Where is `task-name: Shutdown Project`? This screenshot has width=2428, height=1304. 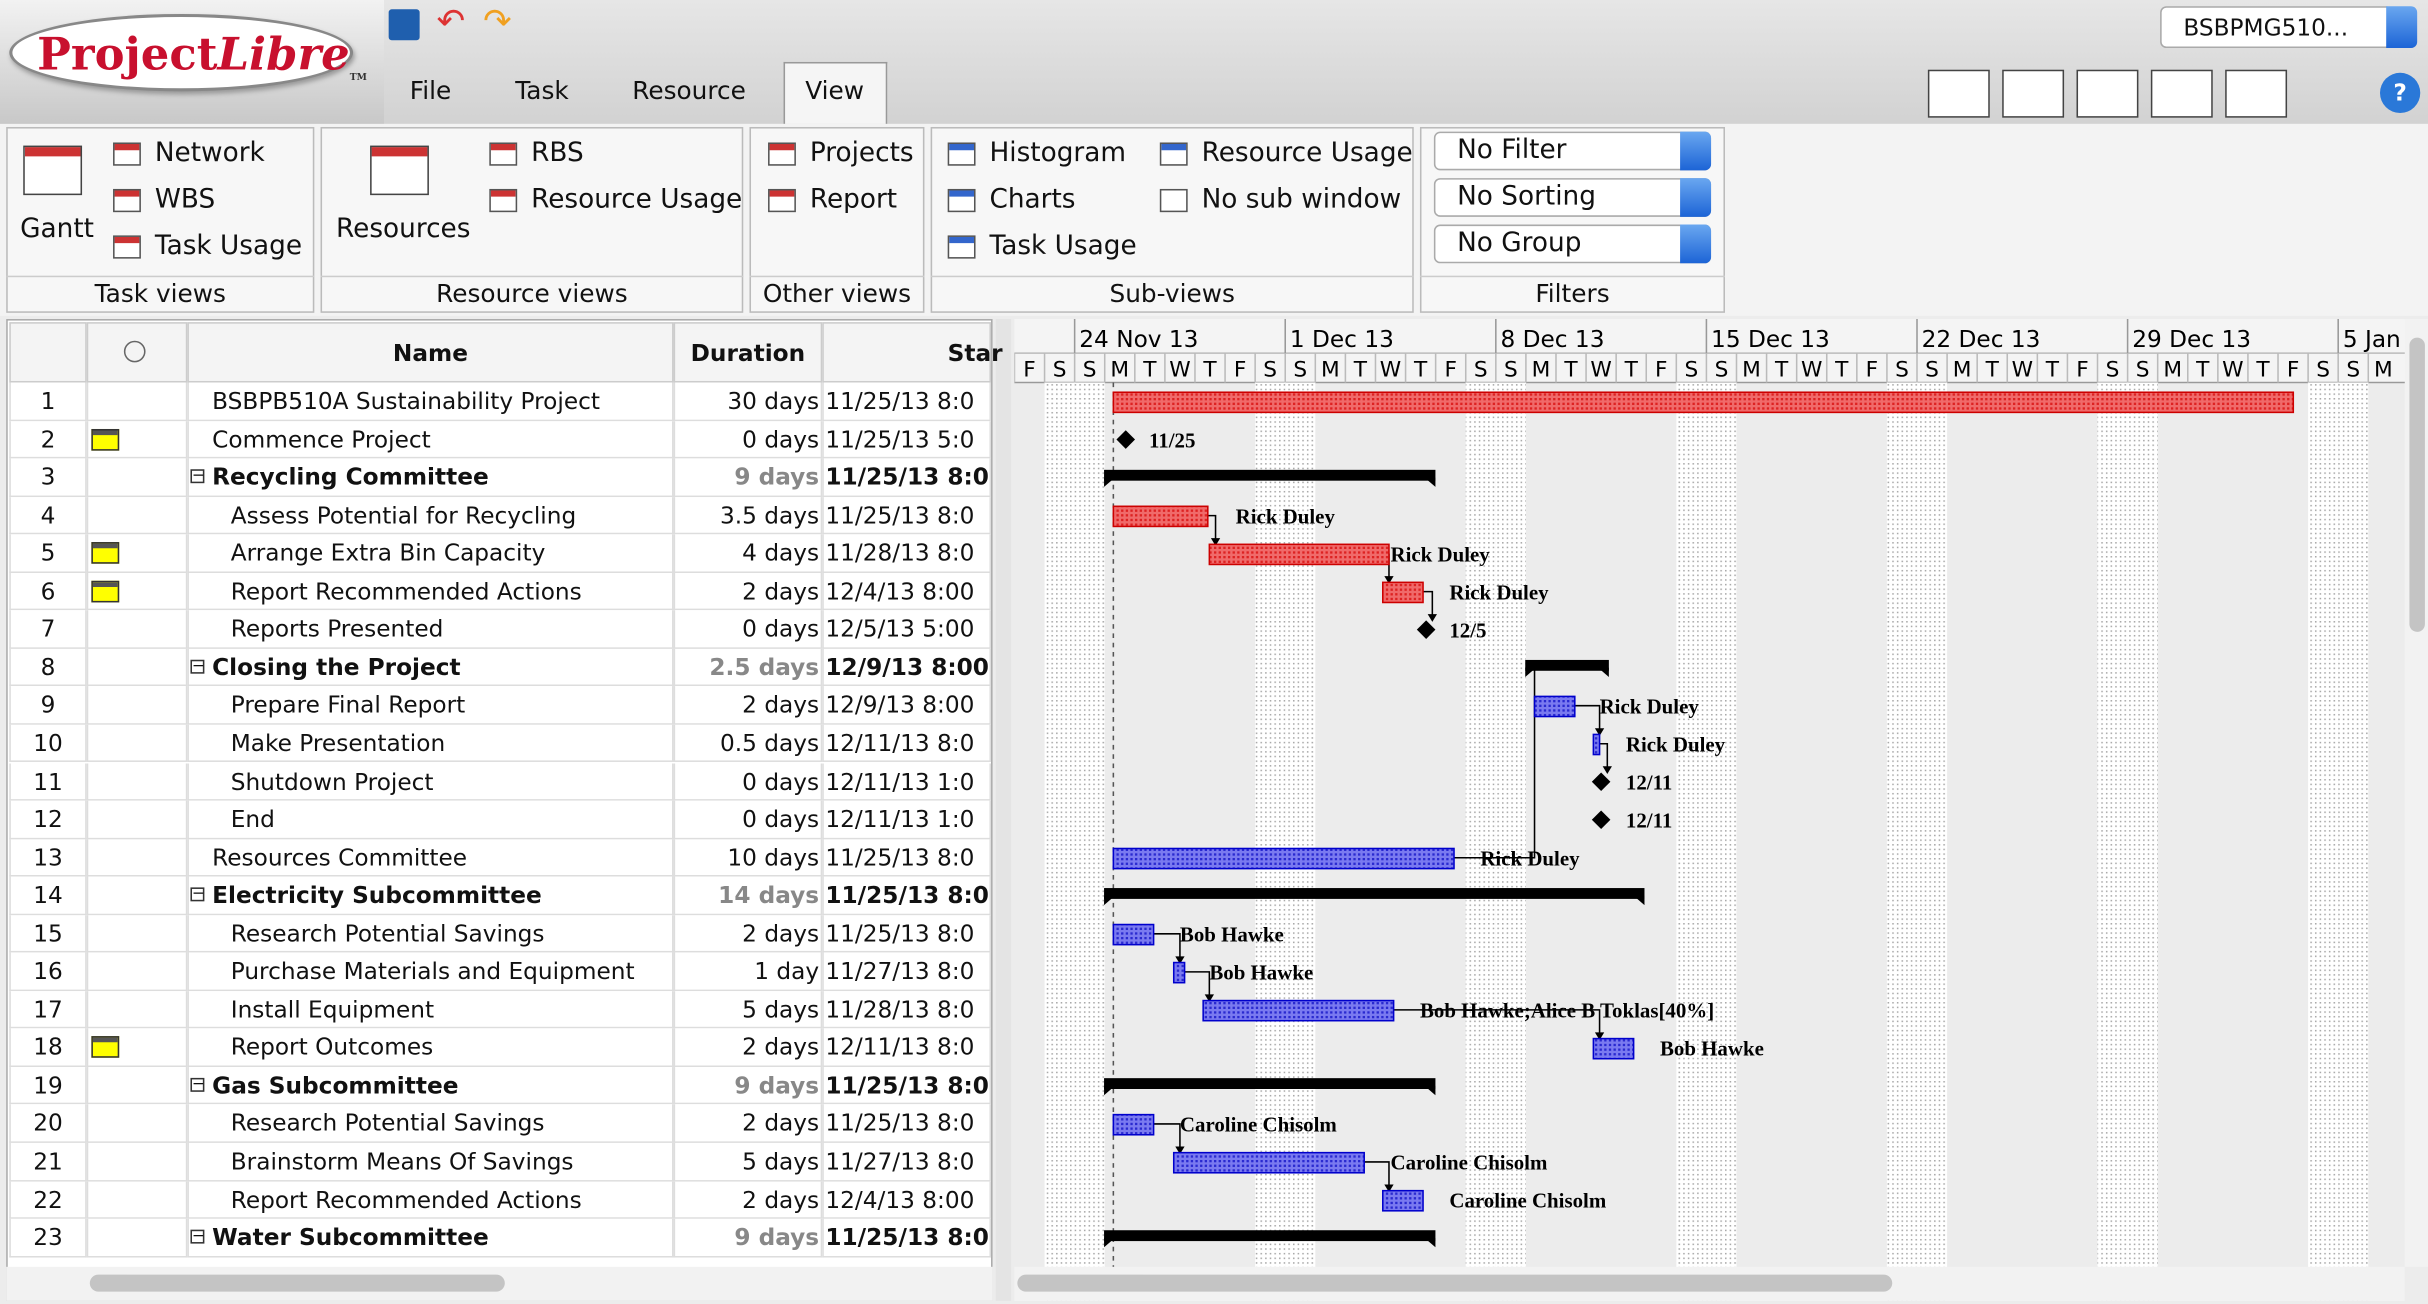
task-name: Shutdown Project is located at coordinates (332, 781).